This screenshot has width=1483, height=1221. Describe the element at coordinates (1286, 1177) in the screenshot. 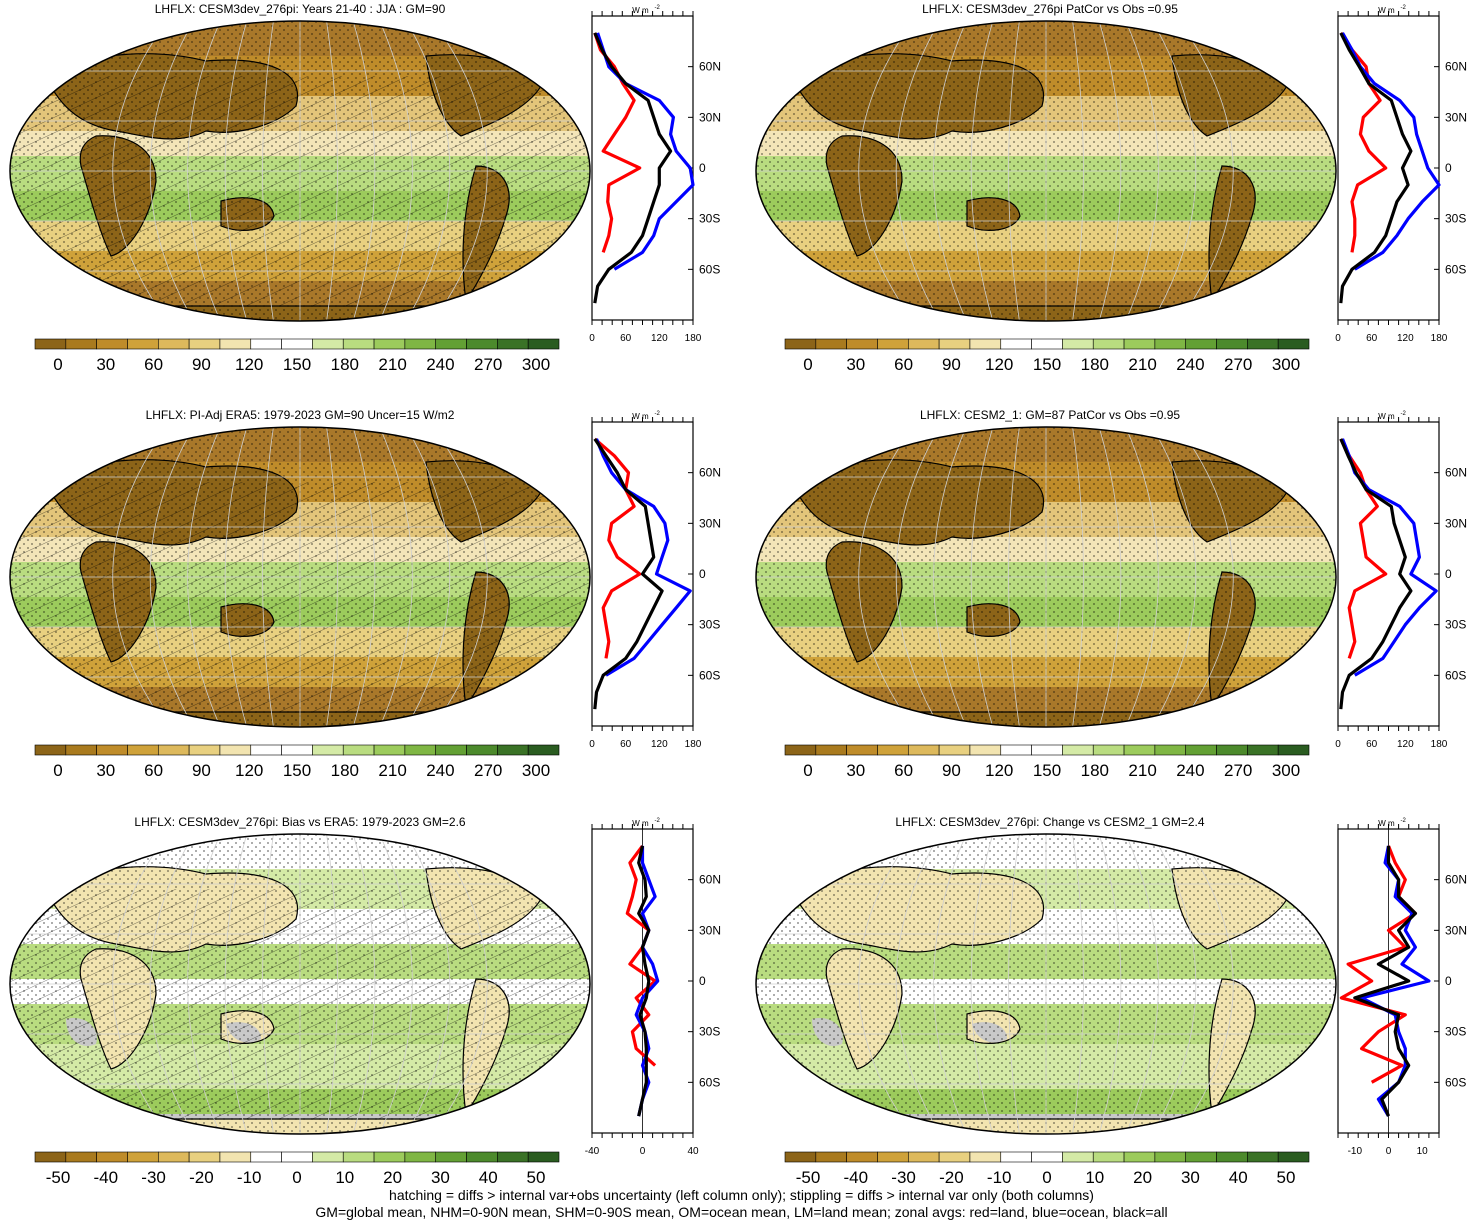

I see `colorbar-tick-label: 50` at that location.